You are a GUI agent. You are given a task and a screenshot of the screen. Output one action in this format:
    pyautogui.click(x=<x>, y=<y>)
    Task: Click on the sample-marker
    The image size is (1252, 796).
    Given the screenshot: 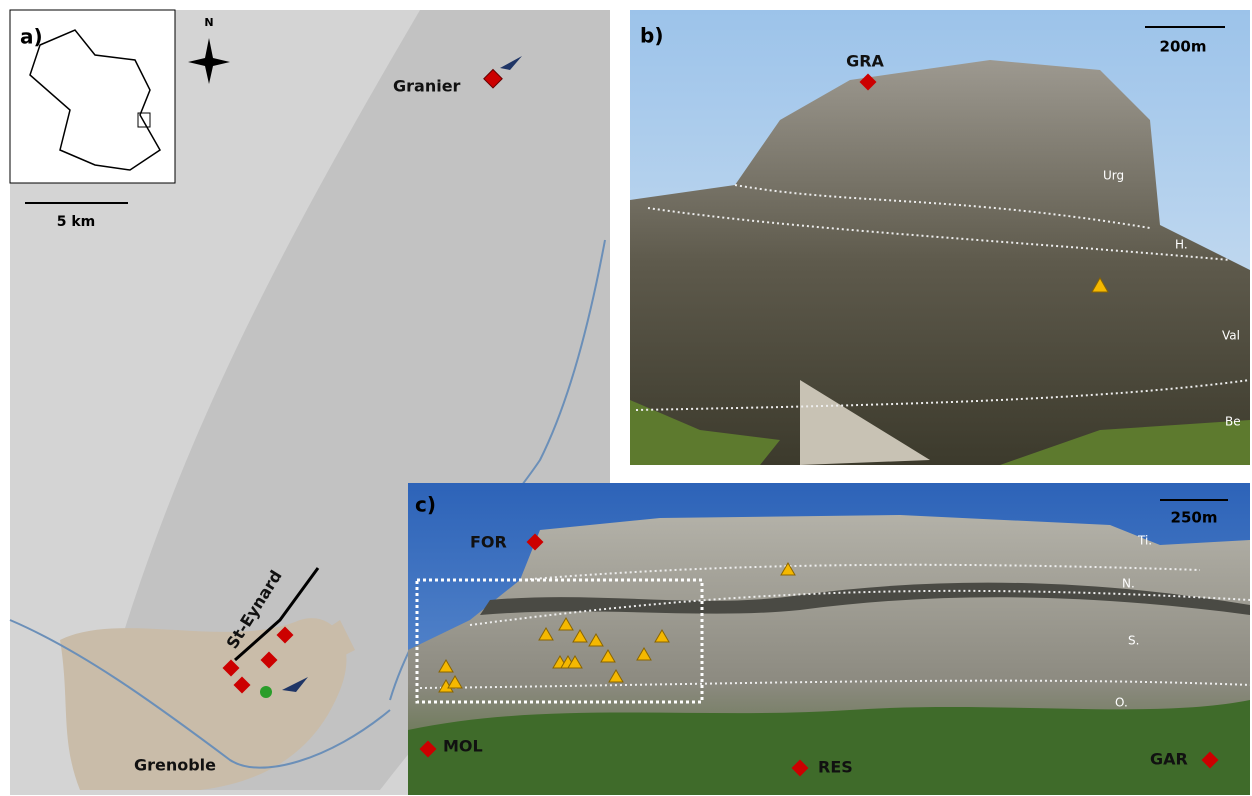 What is the action you would take?
    pyautogui.click(x=1100, y=284)
    